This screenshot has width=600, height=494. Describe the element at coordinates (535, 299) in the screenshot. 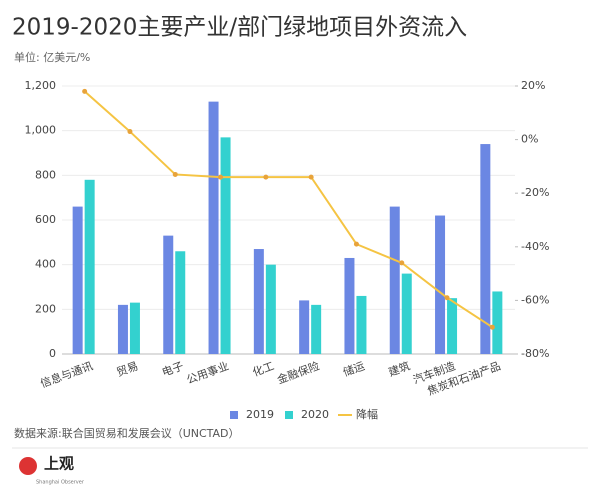

I see `y2-tick-label: -60%` at that location.